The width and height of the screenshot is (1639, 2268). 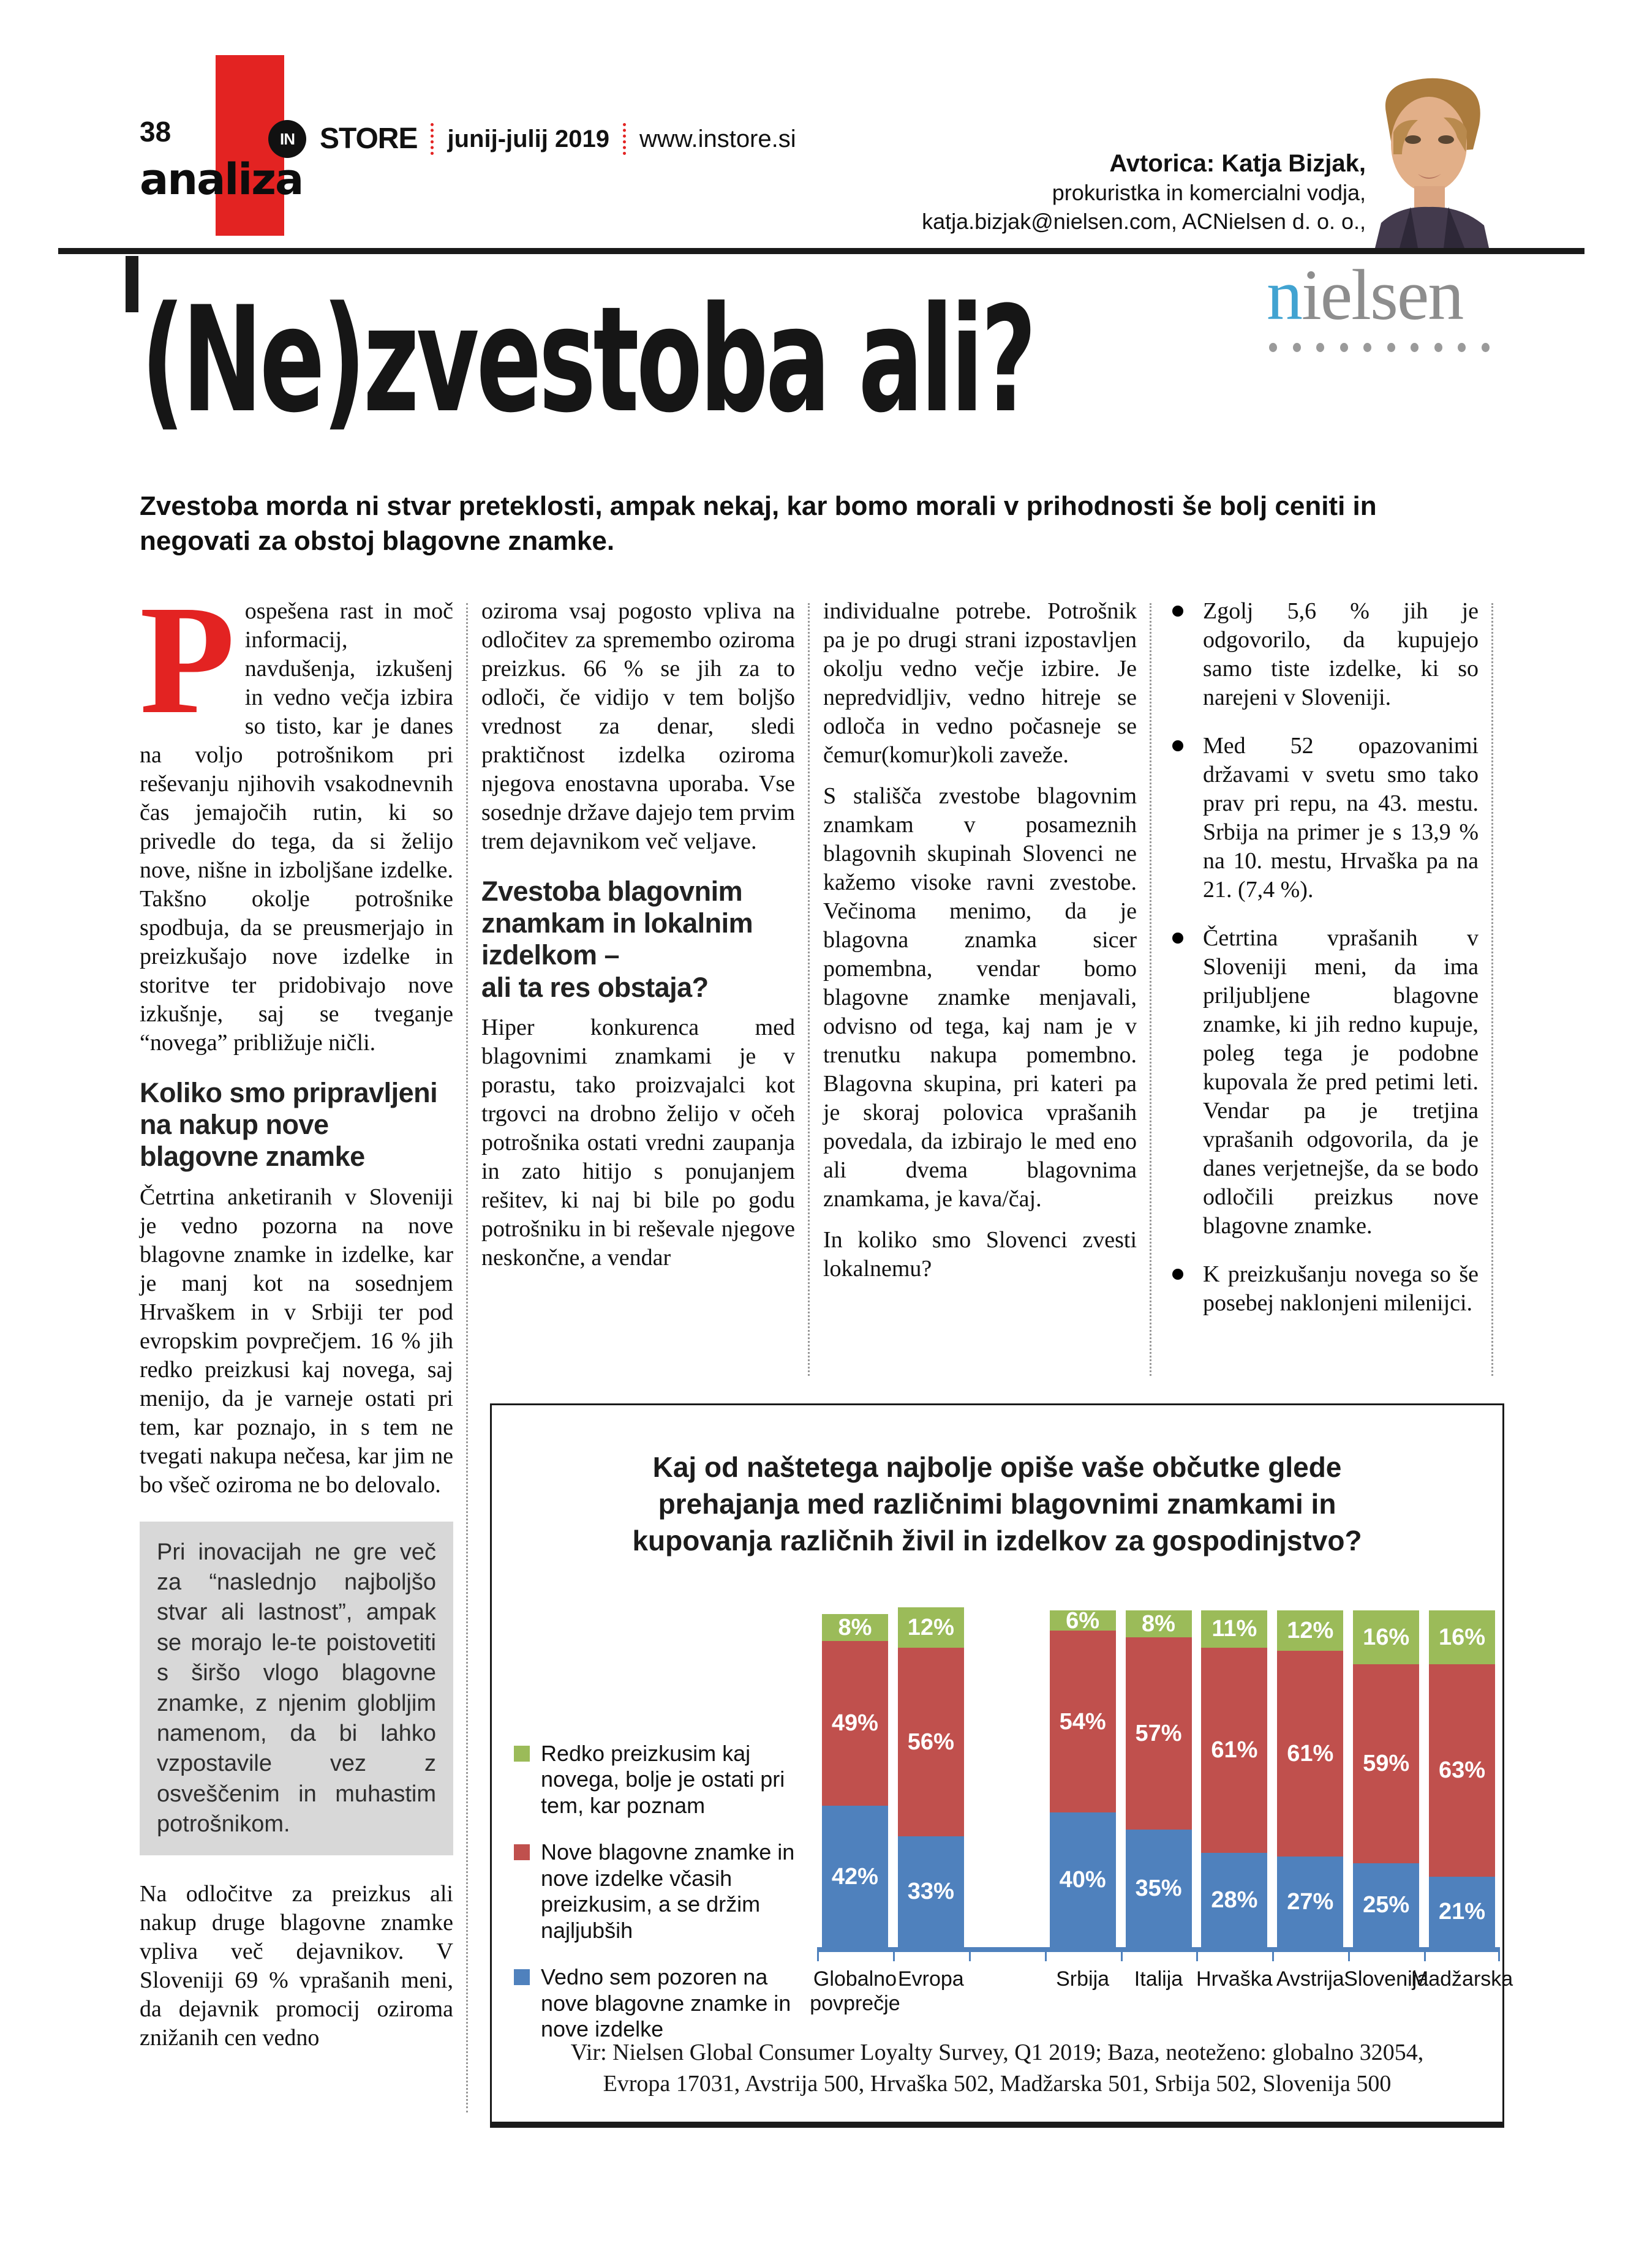 I want to click on author-name: Avtorica: Katja Bizjak,, so click(x=1237, y=163).